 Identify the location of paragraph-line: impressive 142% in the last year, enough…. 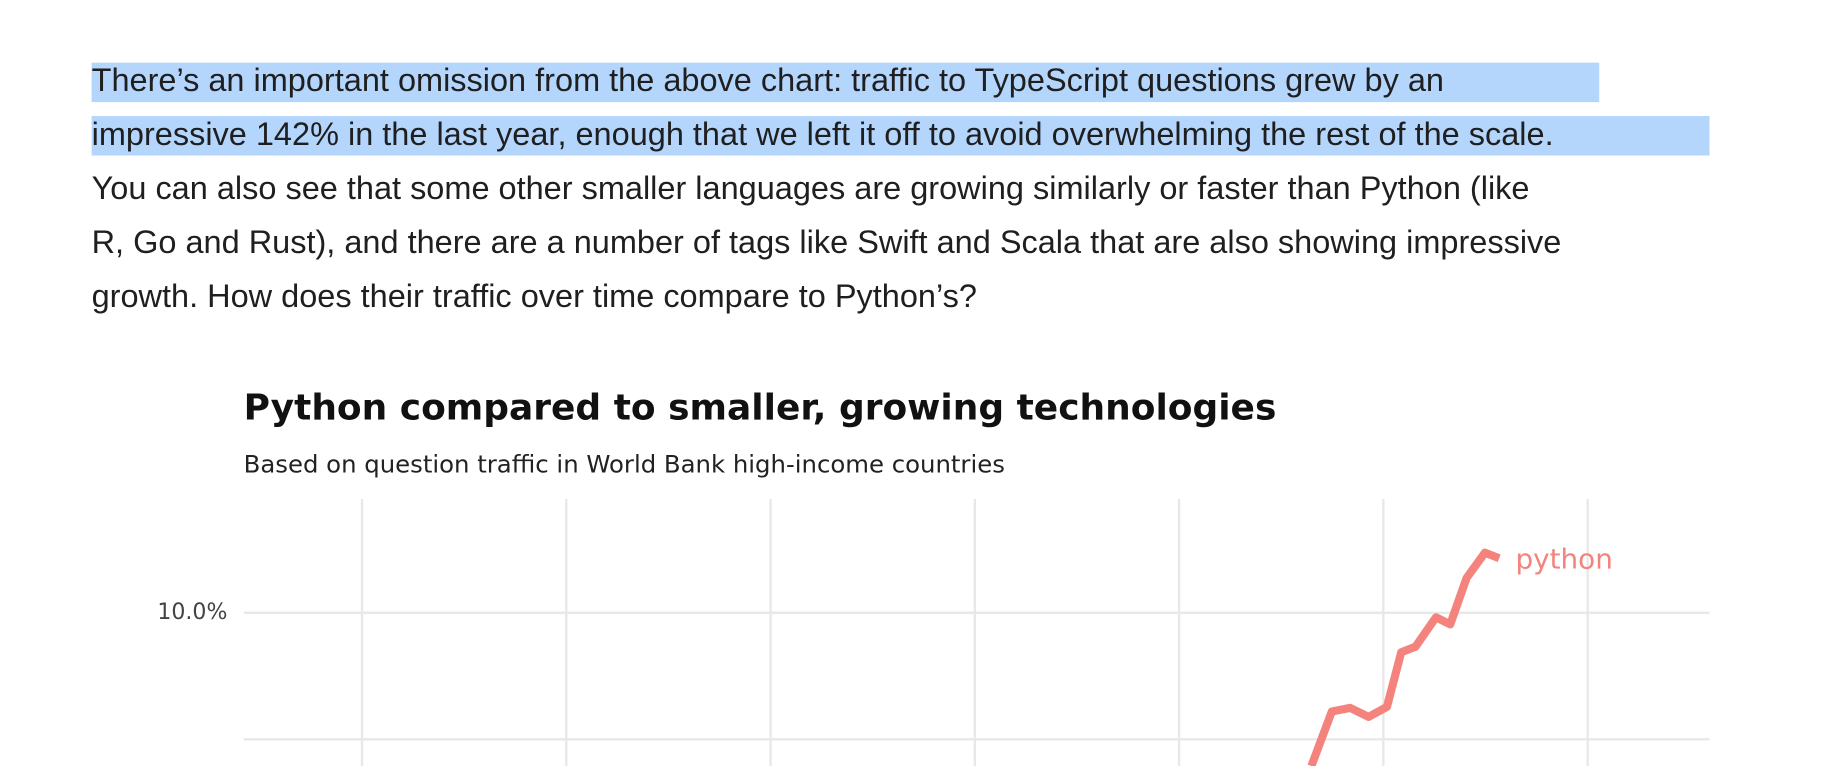
(823, 134).